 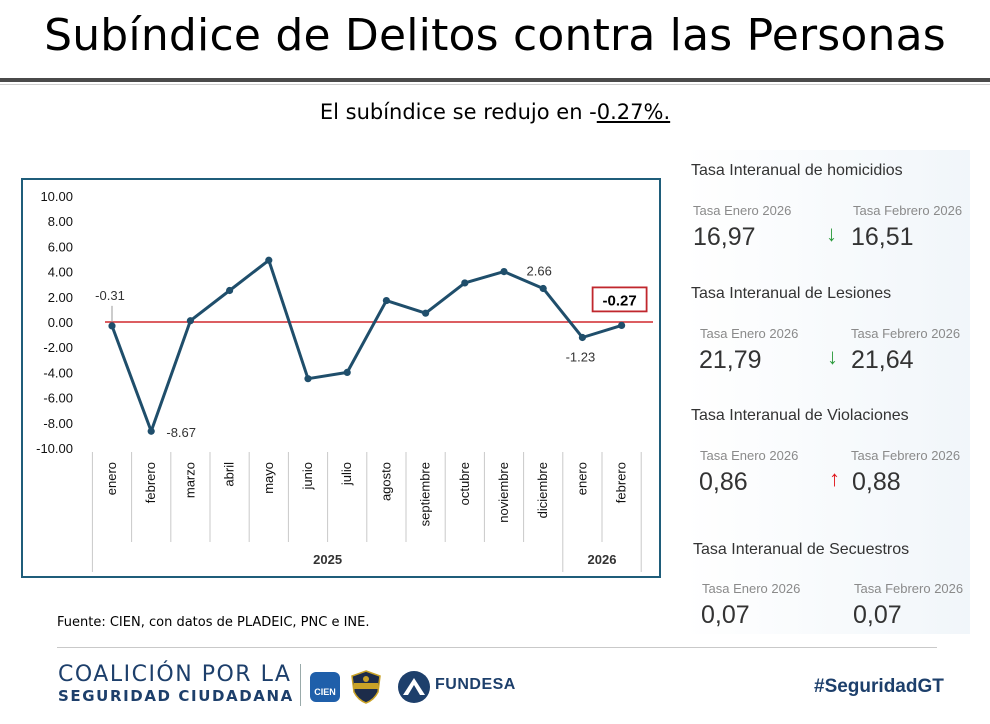 What do you see at coordinates (475, 684) in the screenshot?
I see `fundesa-wordmark: FUNDESA` at bounding box center [475, 684].